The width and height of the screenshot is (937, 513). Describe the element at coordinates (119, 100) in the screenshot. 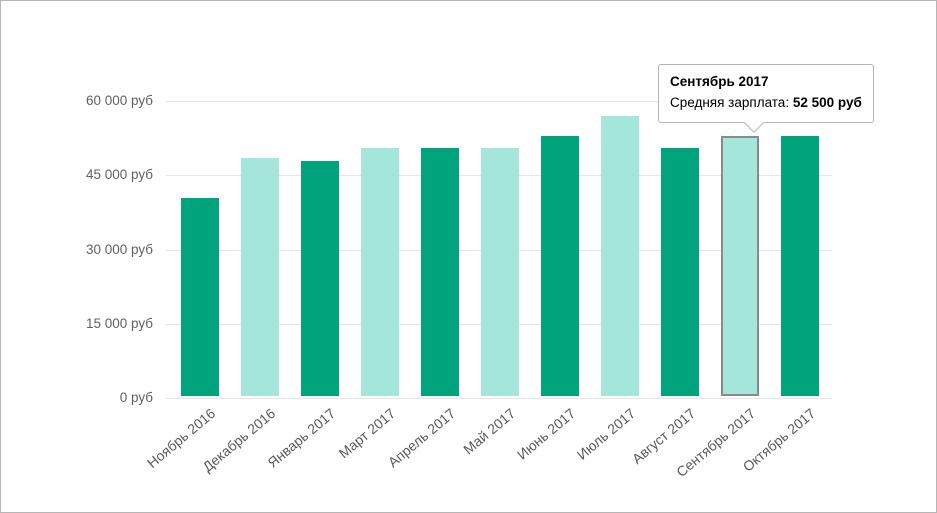

I see `y-tick-label: 60 000 руб` at that location.